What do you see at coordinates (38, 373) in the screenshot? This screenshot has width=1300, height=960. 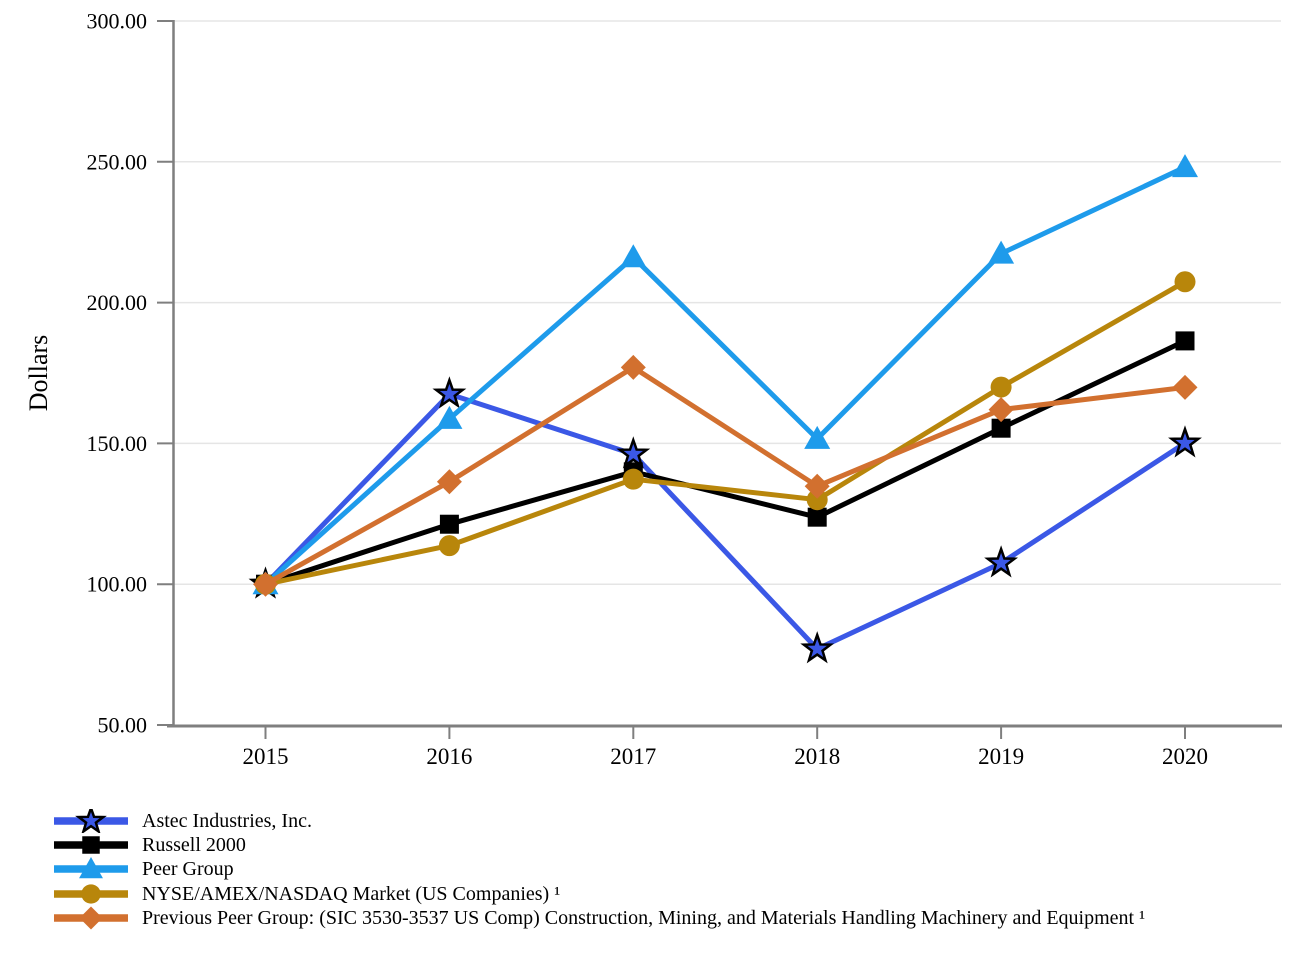 I see `y-axis-title: Dollars` at bounding box center [38, 373].